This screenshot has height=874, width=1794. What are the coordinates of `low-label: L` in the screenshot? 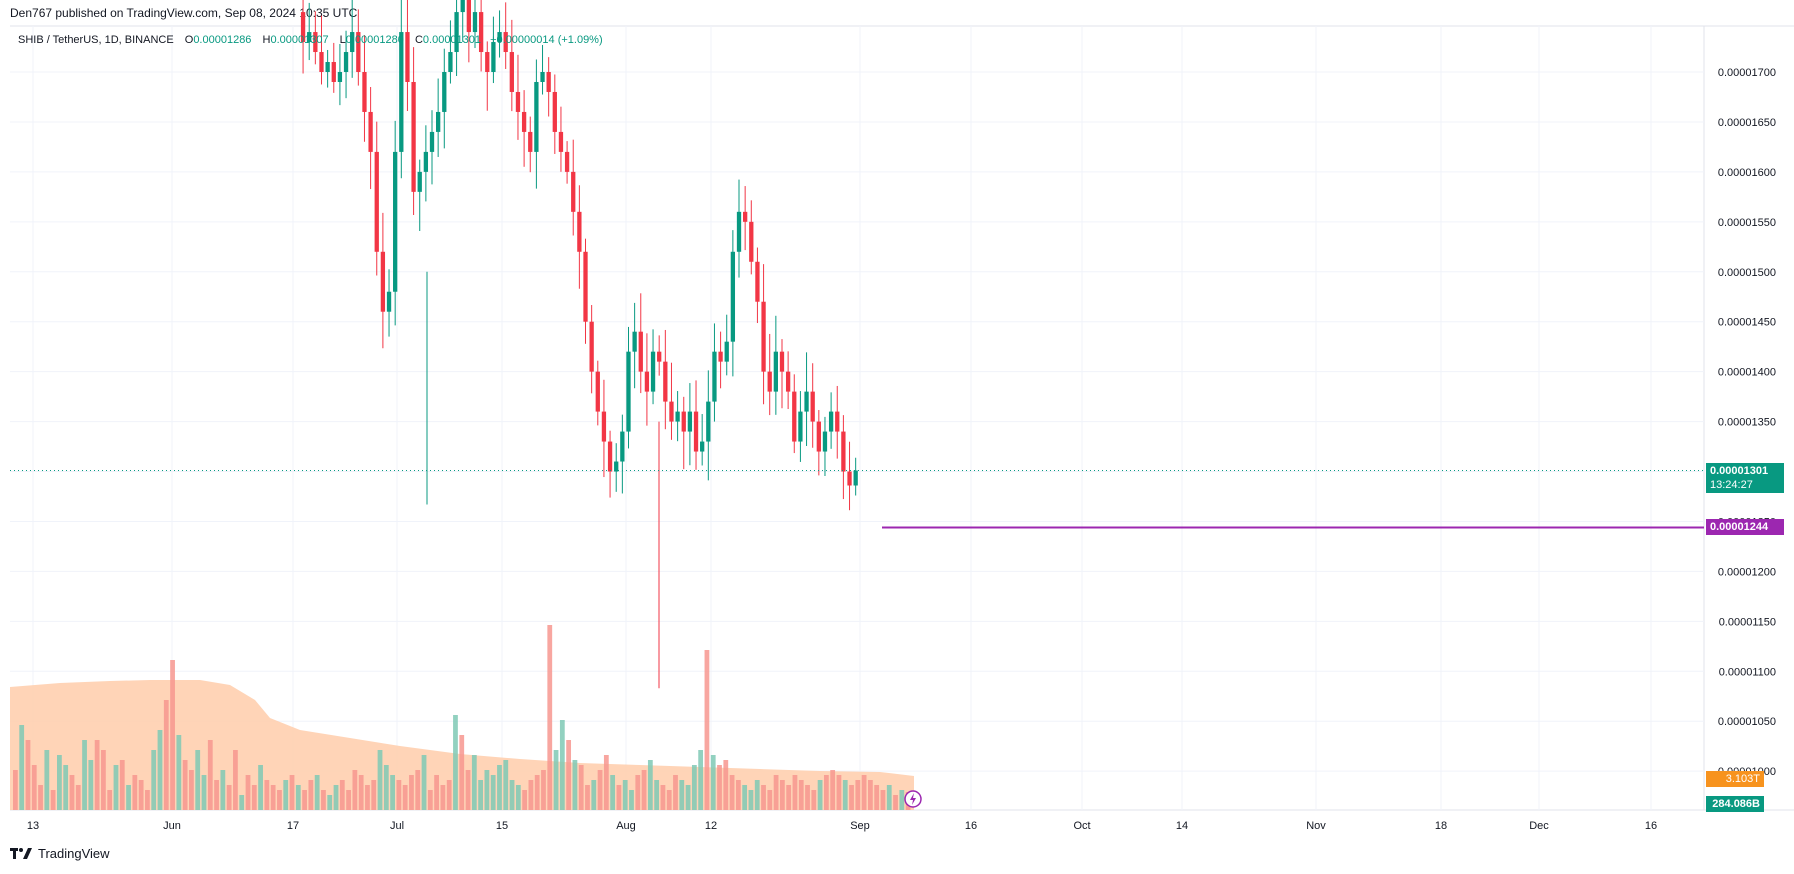 It's located at (342, 40).